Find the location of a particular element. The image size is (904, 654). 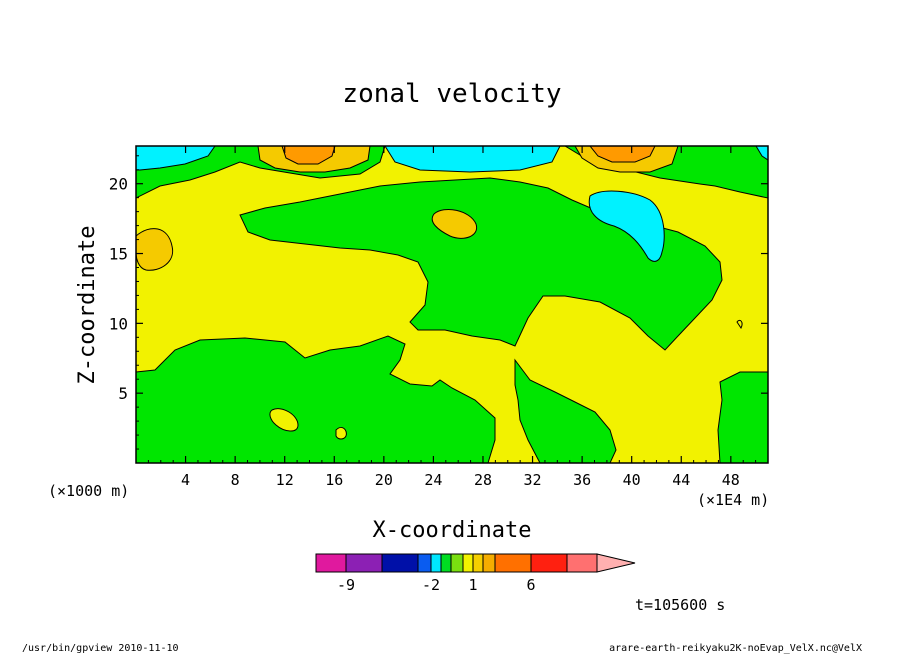

y-tick-label: 20 is located at coordinates (118, 184).